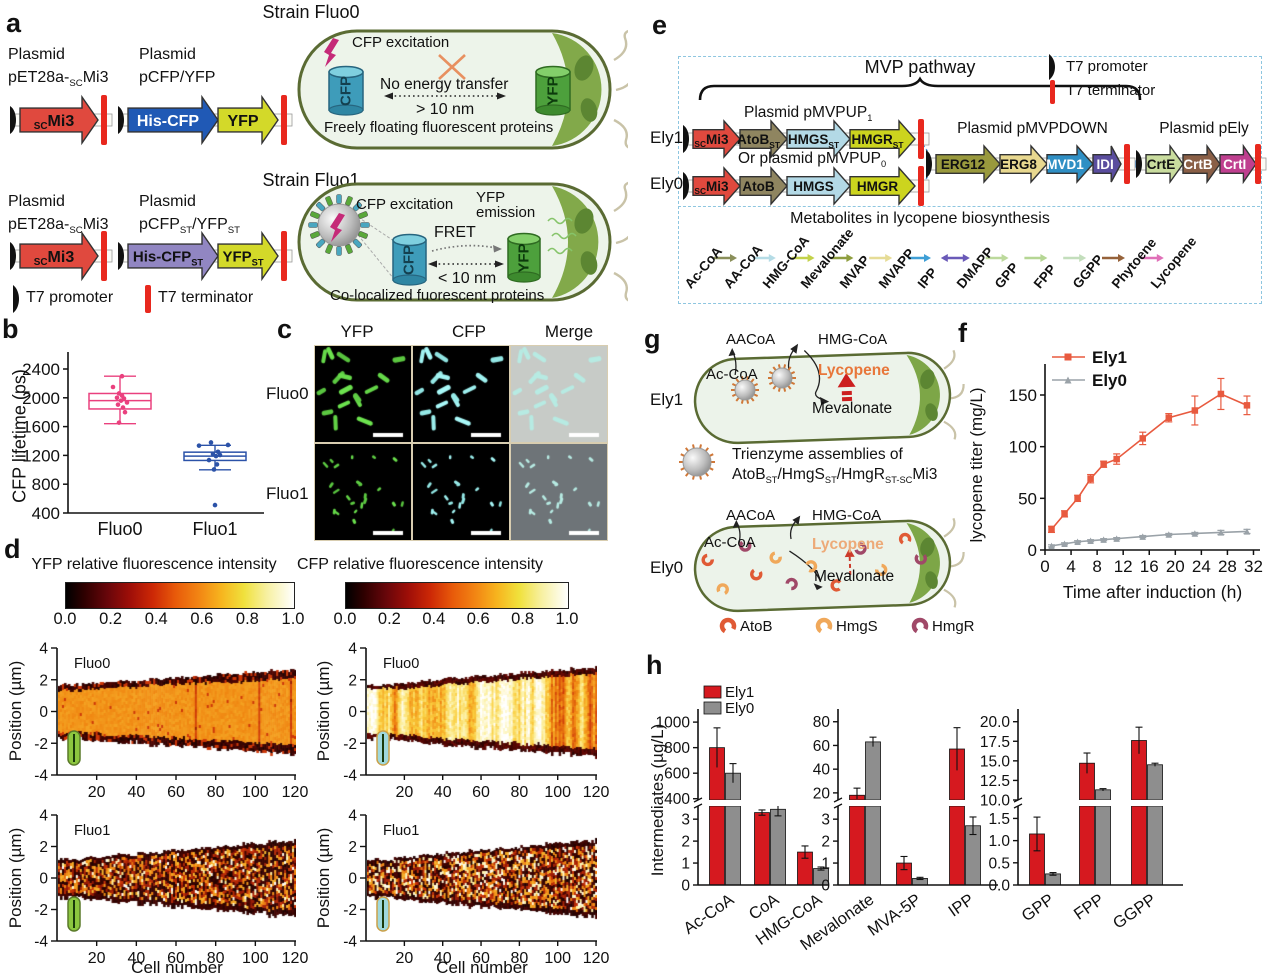 Image resolution: width=1268 pixels, height=980 pixels. Describe the element at coordinates (999, 841) in the screenshot. I see `svg-text: 1.0` at that location.